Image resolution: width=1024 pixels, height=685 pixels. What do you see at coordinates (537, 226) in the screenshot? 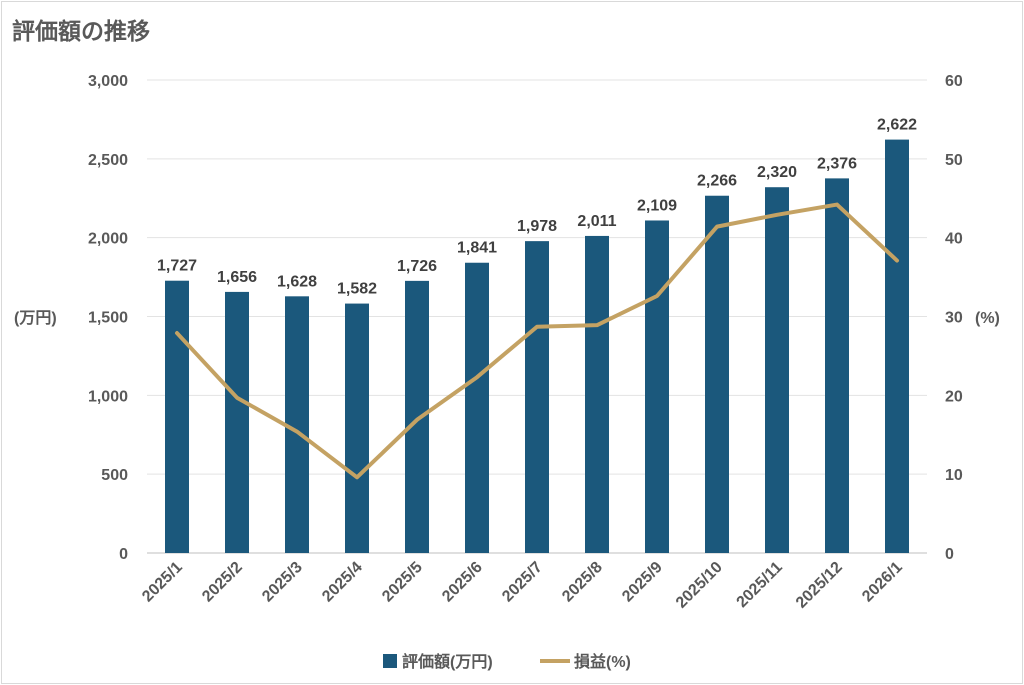
I see `bar-data-label: 1,978` at bounding box center [537, 226].